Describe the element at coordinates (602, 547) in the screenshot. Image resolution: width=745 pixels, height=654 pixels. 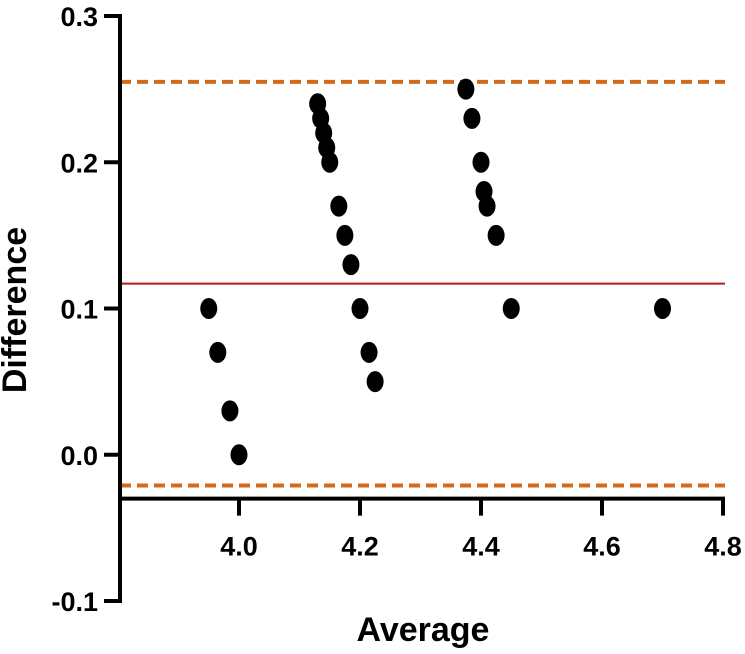
I see `x-tick-label: 4.6` at that location.